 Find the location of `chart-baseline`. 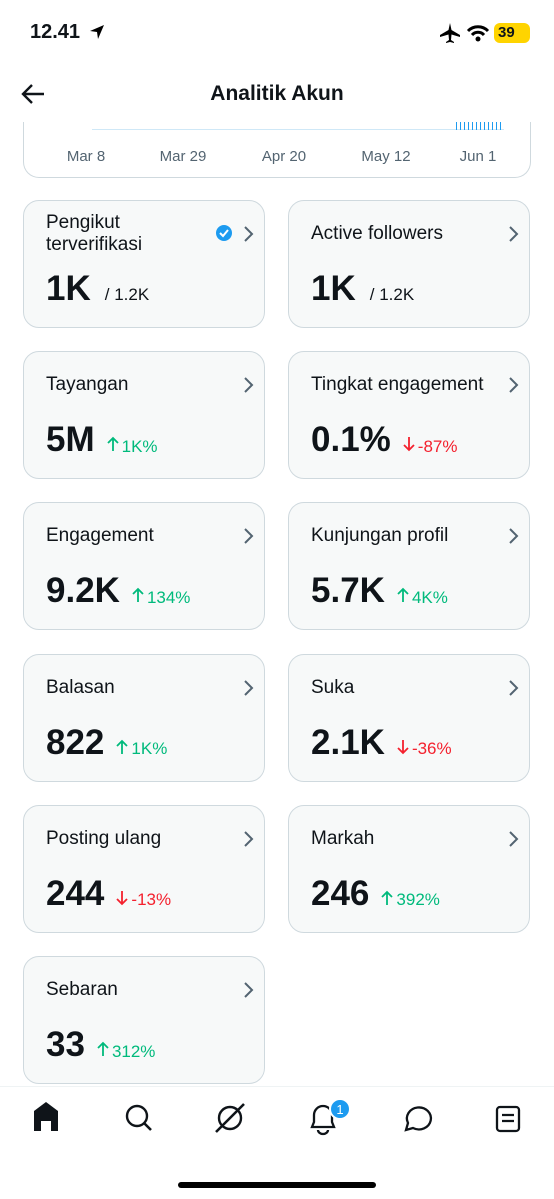

chart-baseline is located at coordinates (298, 129).